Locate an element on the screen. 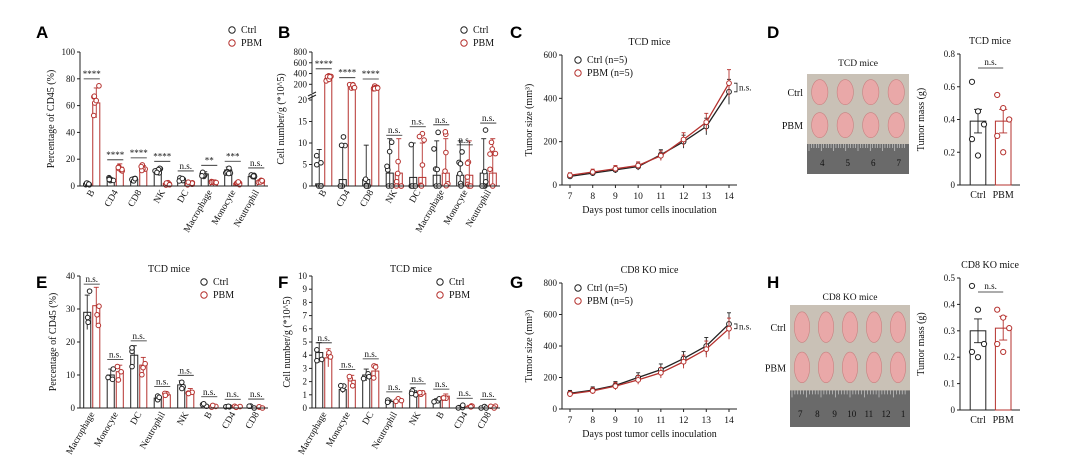  y-tick-label: 200 is located at coordinates (551, 142).